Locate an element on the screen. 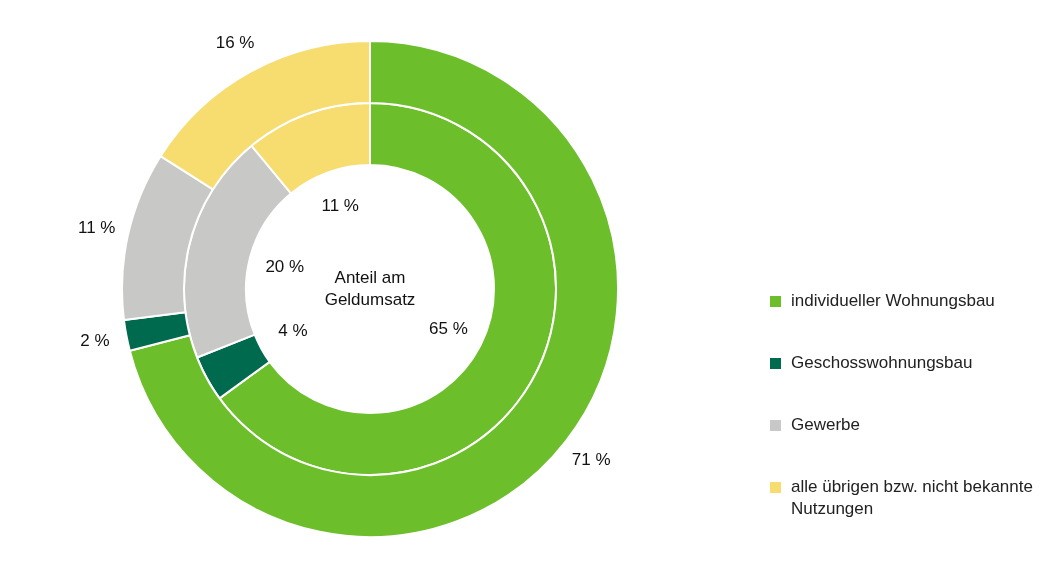 This screenshot has width=1054, height=568. data-label: 20 % is located at coordinates (285, 266).